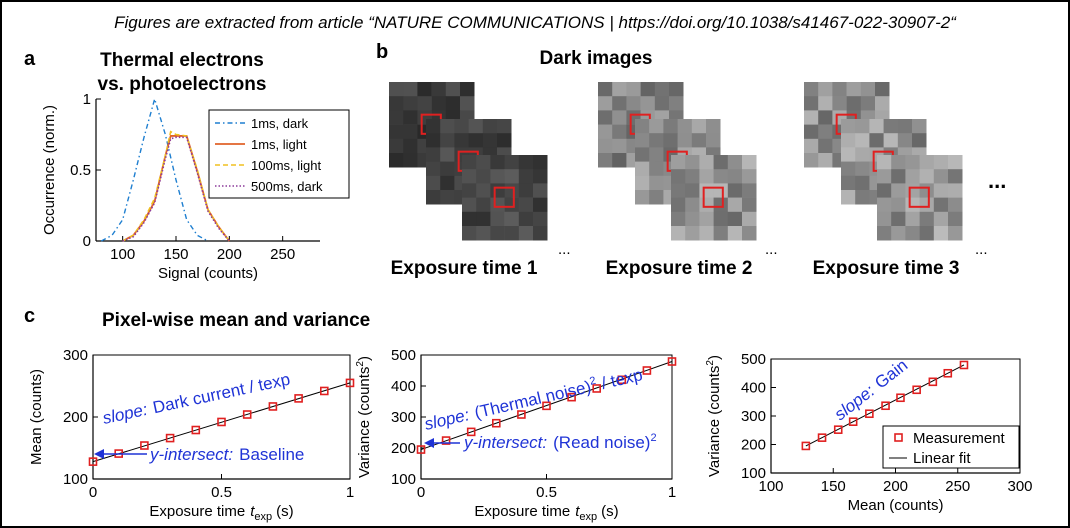  I want to click on series-line, so click(176, 186).